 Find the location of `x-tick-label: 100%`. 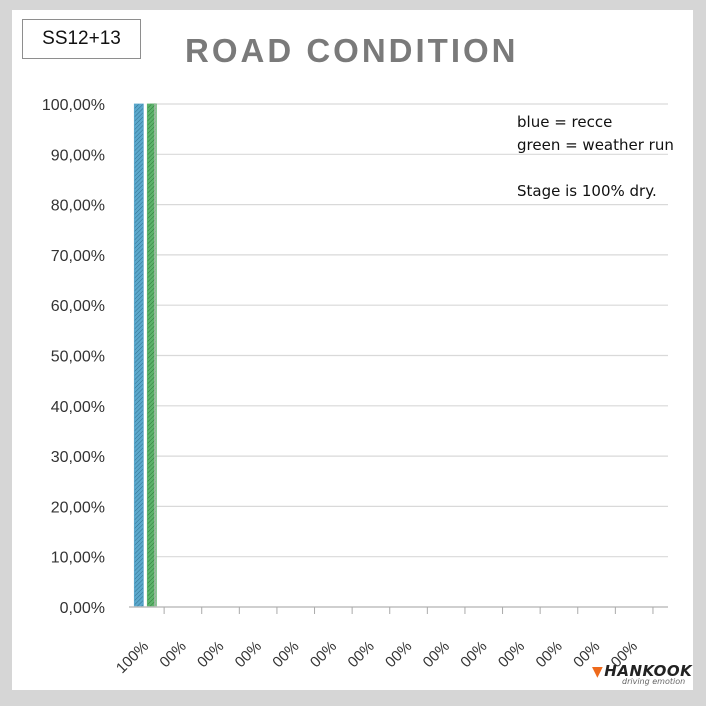

x-tick-label: 100% is located at coordinates (132, 657).